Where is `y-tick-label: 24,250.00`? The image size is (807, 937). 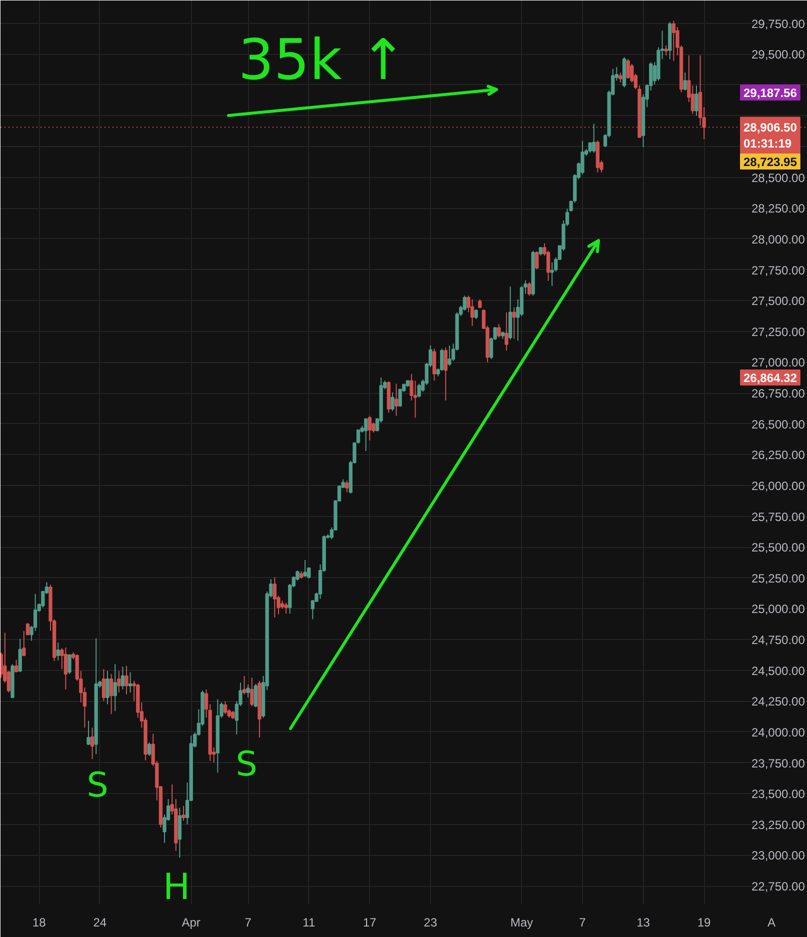
y-tick-label: 24,250.00 is located at coordinates (779, 701).